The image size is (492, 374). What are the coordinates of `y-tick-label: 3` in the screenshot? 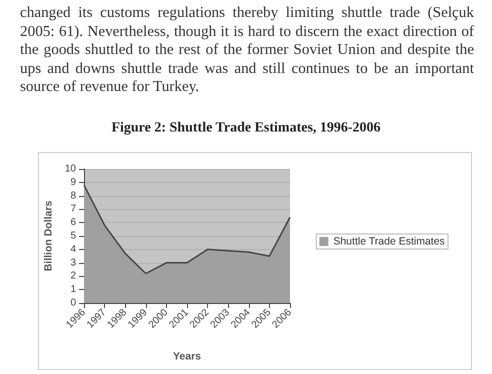 It's located at (73, 262).